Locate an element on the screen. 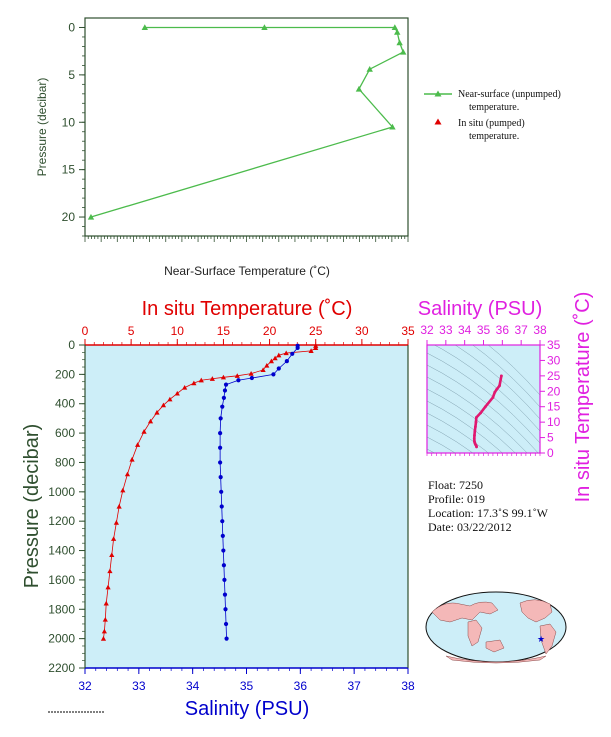  near-surface-y-axis-label: Pressure (decibar) is located at coordinates (42, 127).